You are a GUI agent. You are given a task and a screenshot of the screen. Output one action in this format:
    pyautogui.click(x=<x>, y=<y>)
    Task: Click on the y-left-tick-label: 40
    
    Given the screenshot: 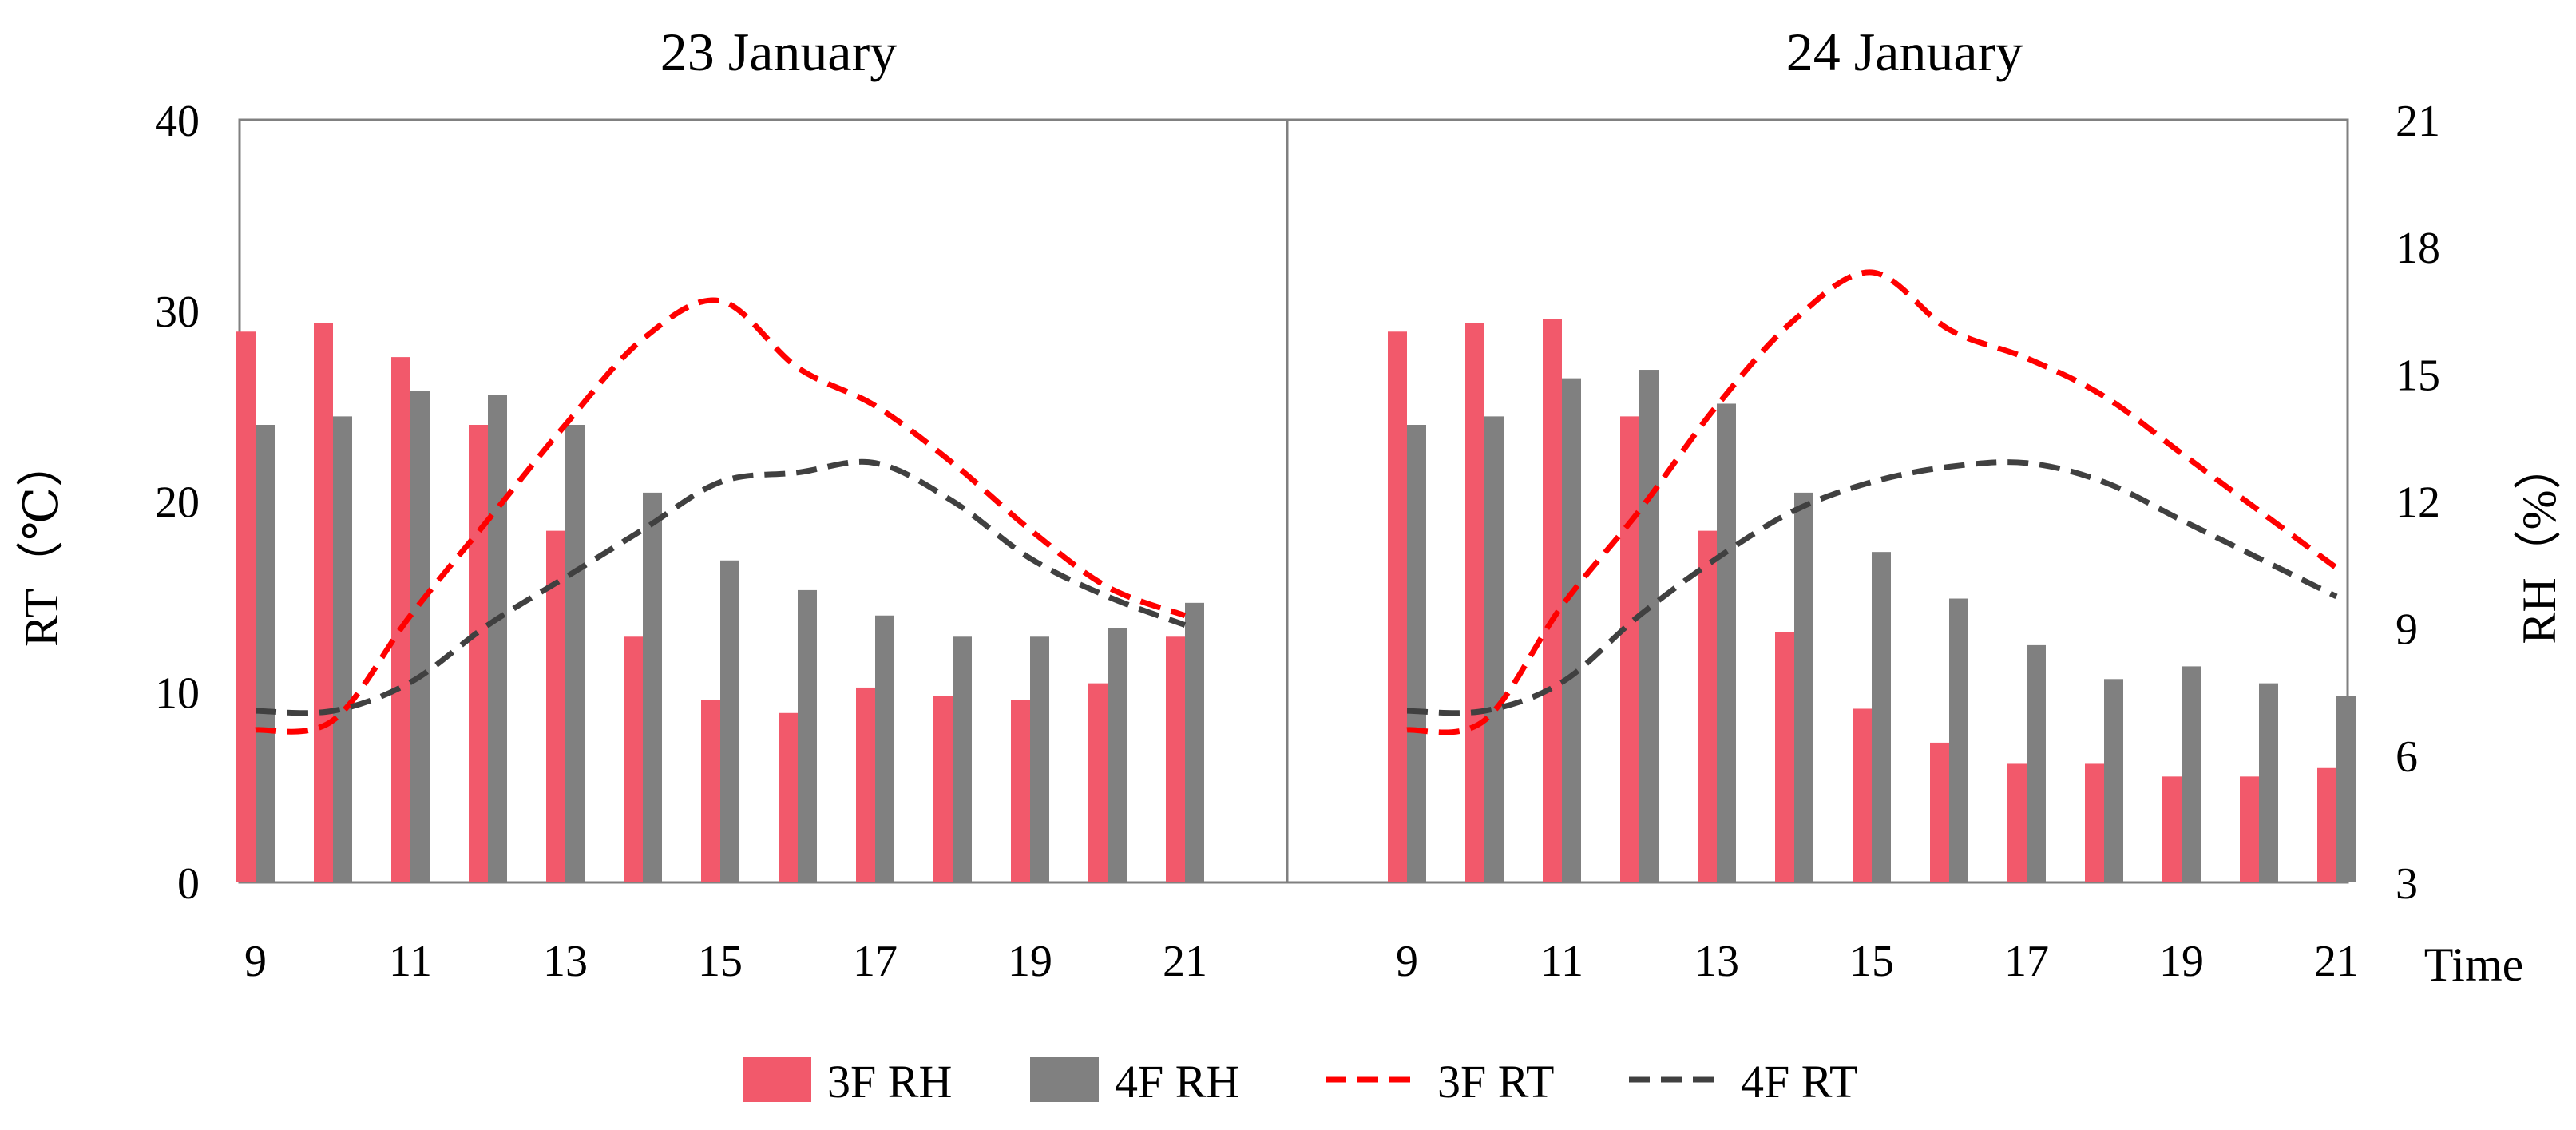 What is the action you would take?
    pyautogui.click(x=177, y=121)
    